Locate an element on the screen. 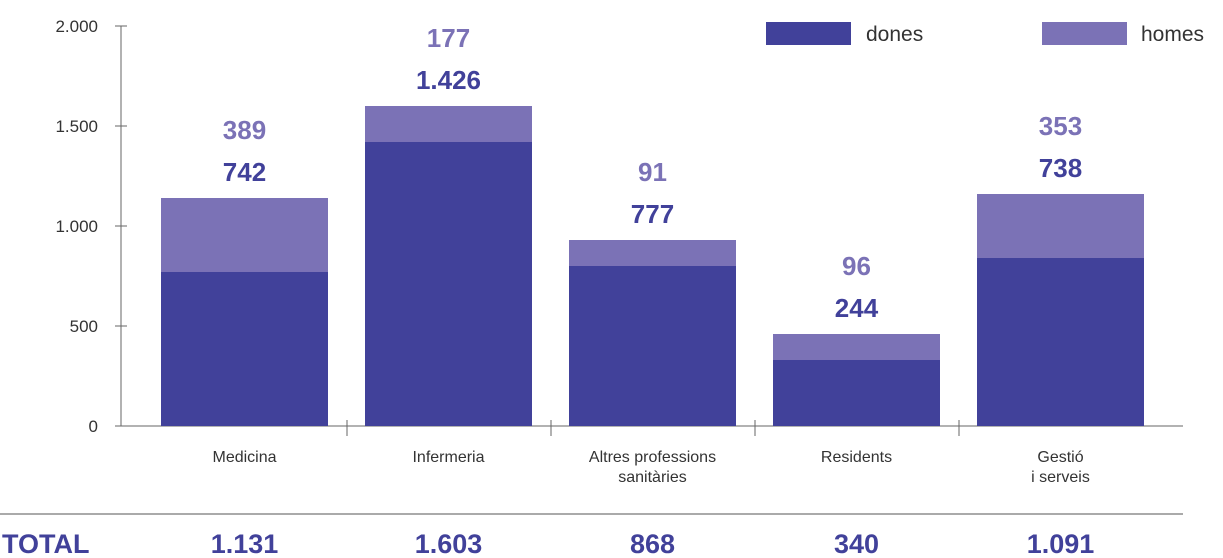  value-label-homes: 96 is located at coordinates (856, 266).